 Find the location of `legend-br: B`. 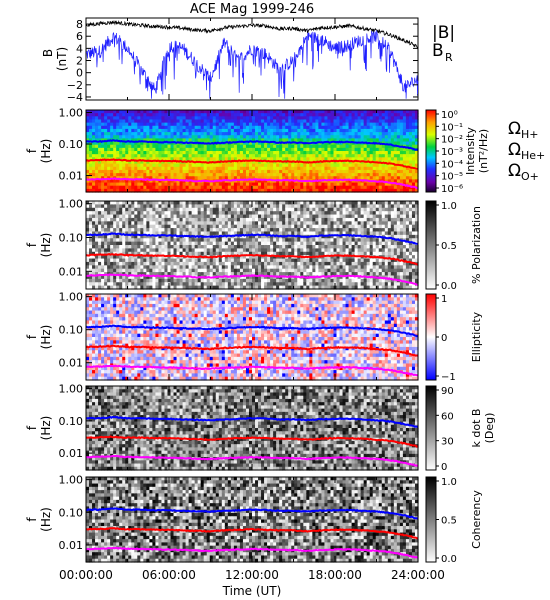

legend-br: B is located at coordinates (438, 51).